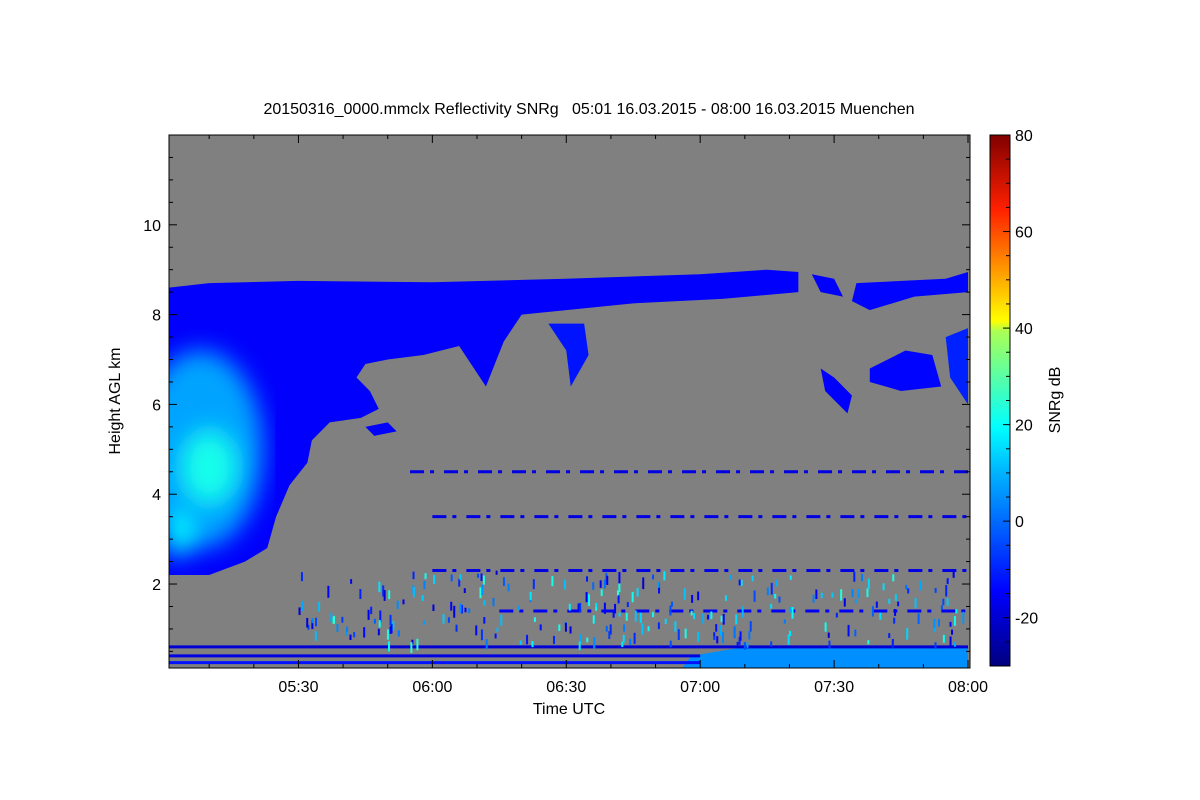 This screenshot has height=800, width=1200. What do you see at coordinates (115, 400) in the screenshot?
I see `y-axis-label: Height AGL km` at bounding box center [115, 400].